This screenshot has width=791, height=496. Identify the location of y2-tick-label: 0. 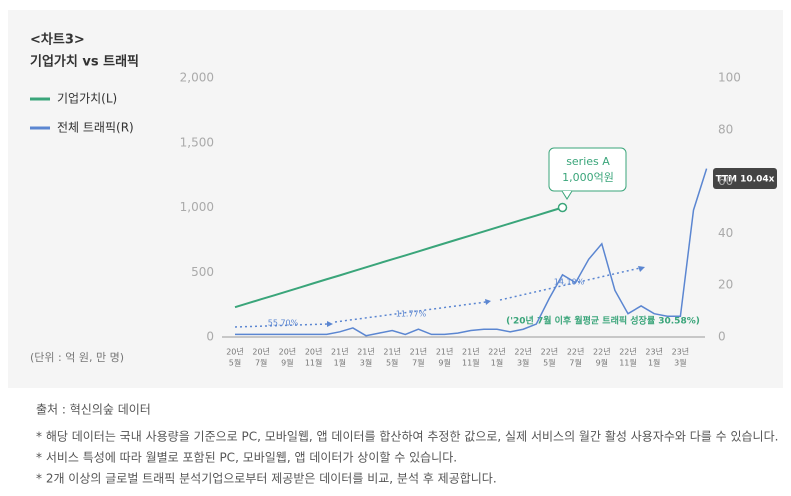
(722, 337).